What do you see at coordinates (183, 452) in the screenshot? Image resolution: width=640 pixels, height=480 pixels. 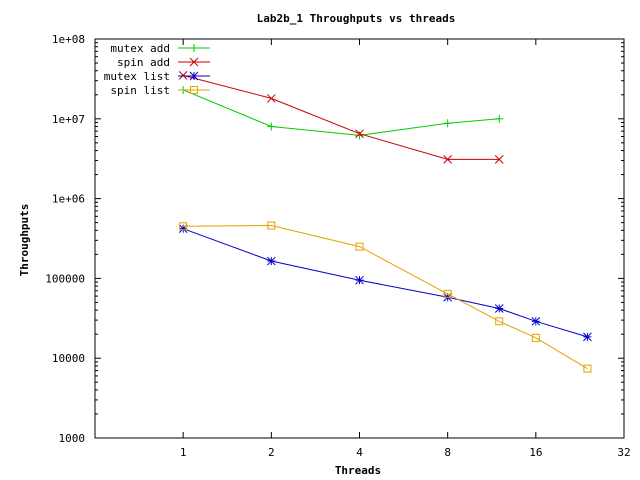 I see `x-tick-label: 1` at bounding box center [183, 452].